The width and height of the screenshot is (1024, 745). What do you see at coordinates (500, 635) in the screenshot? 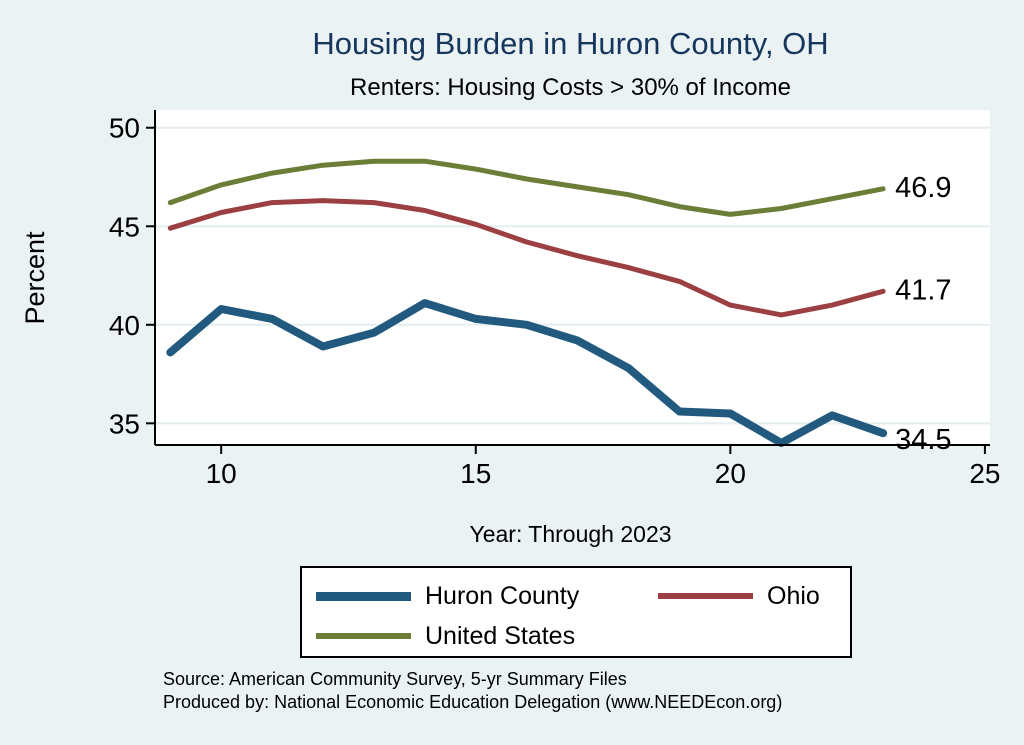
I see `legend-label-united-states: United States` at bounding box center [500, 635].